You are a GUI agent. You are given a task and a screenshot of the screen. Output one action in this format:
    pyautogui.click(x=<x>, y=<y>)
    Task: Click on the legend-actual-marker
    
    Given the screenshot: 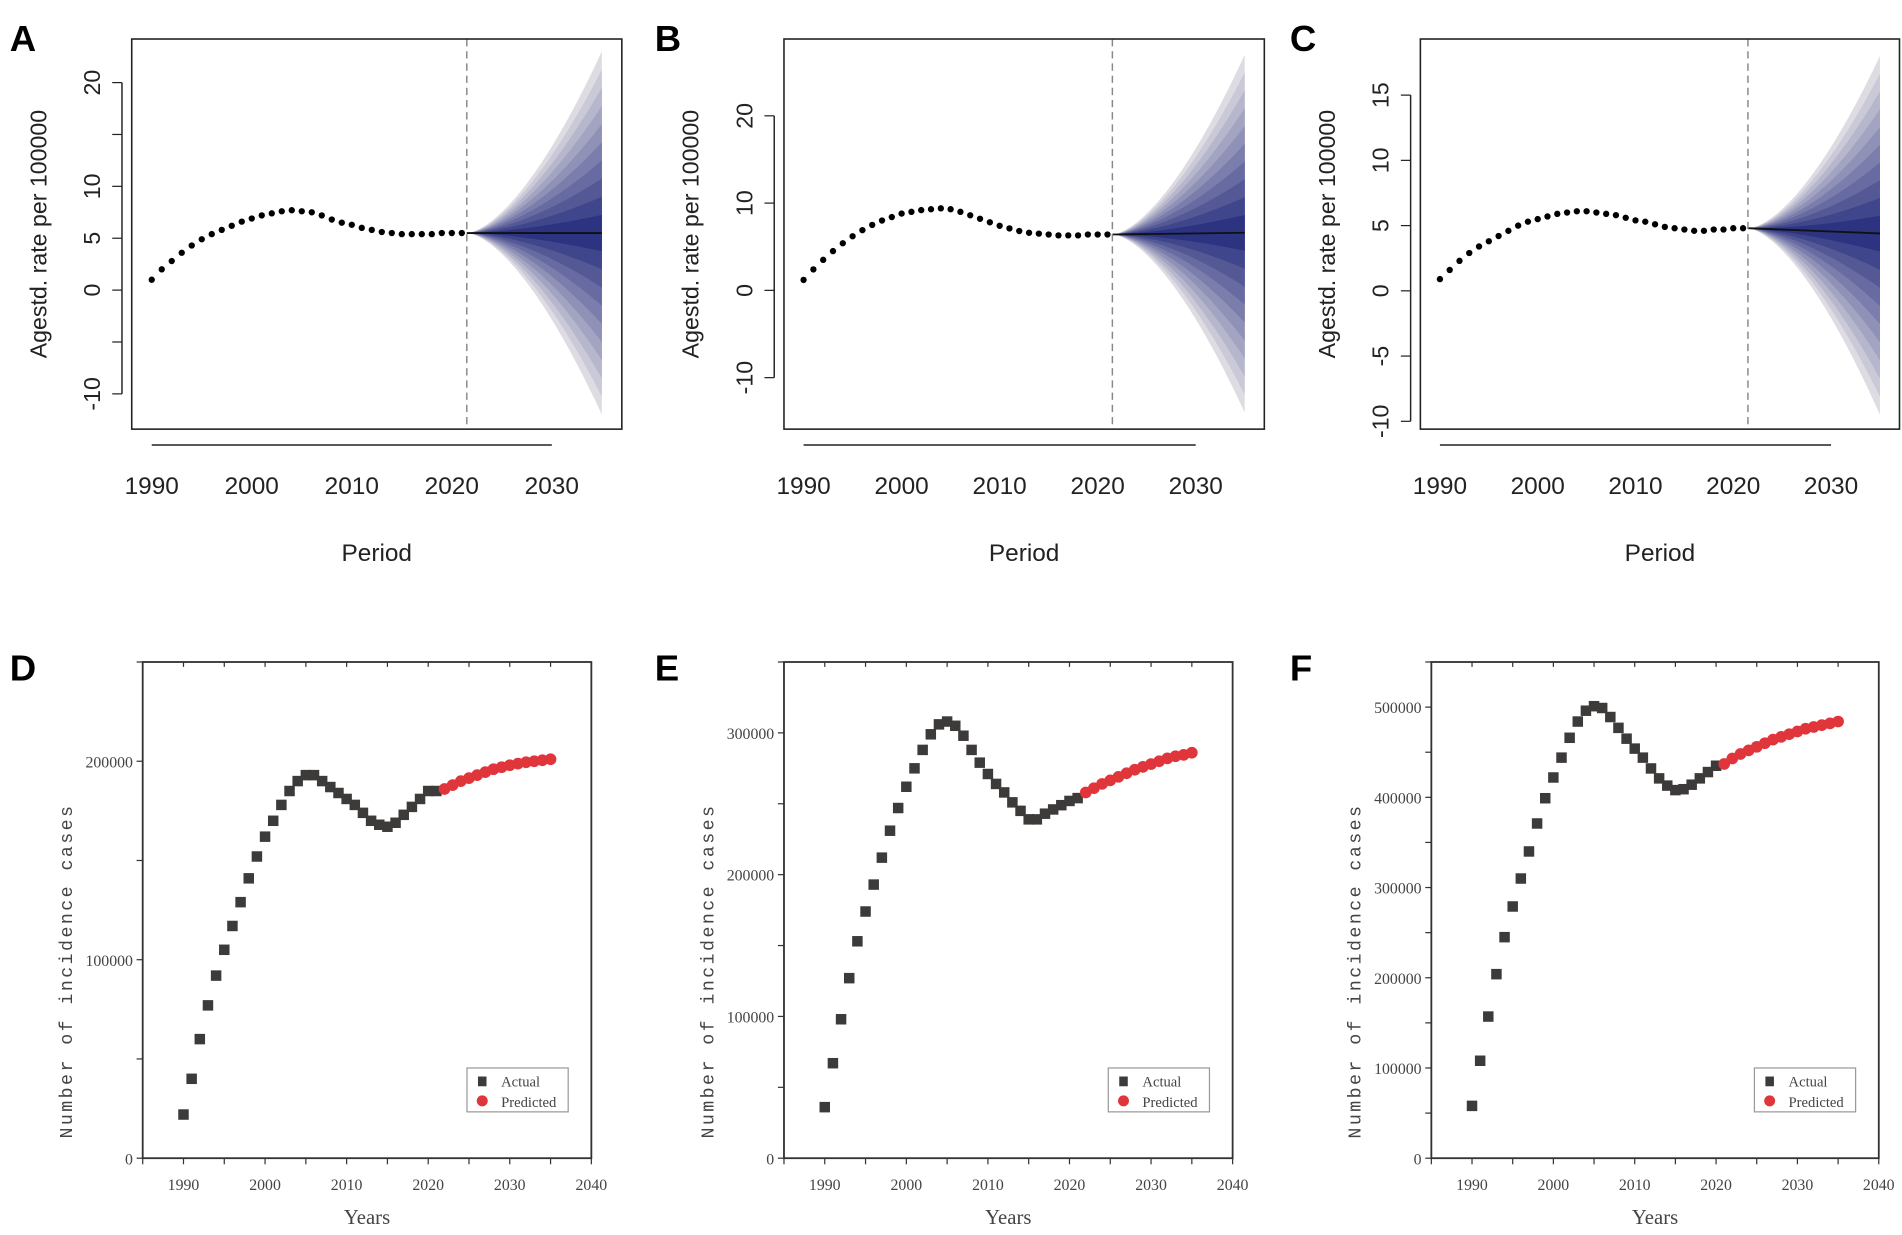 What is the action you would take?
    pyautogui.click(x=1769, y=1081)
    